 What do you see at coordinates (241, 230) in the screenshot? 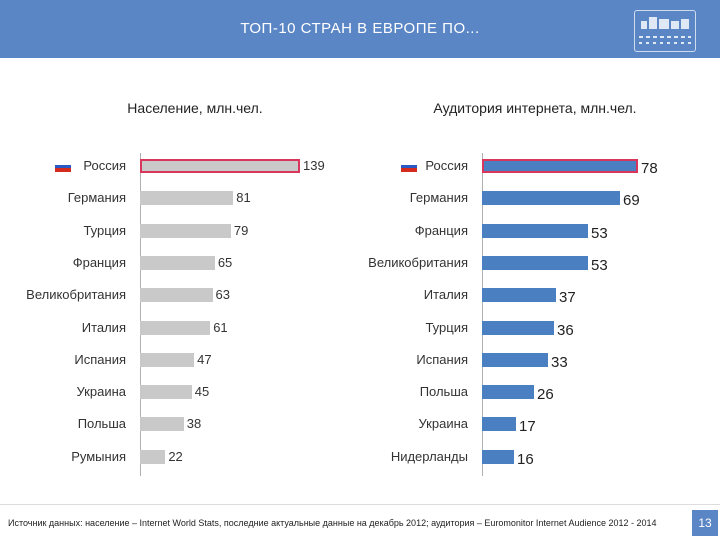
I see `data-label: 79` at bounding box center [241, 230].